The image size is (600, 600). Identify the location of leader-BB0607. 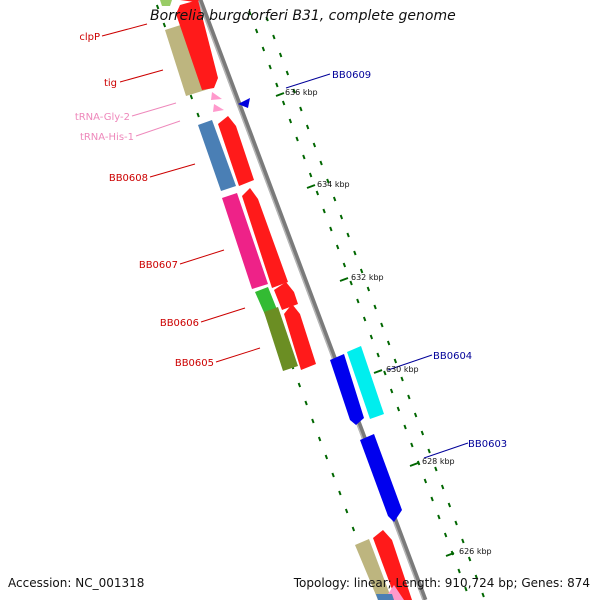
(202, 257).